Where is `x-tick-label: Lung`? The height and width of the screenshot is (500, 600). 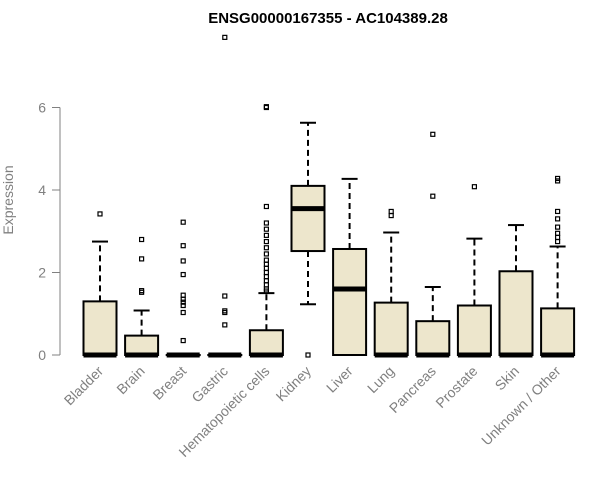 x-tick-label: Lung is located at coordinates (380, 379).